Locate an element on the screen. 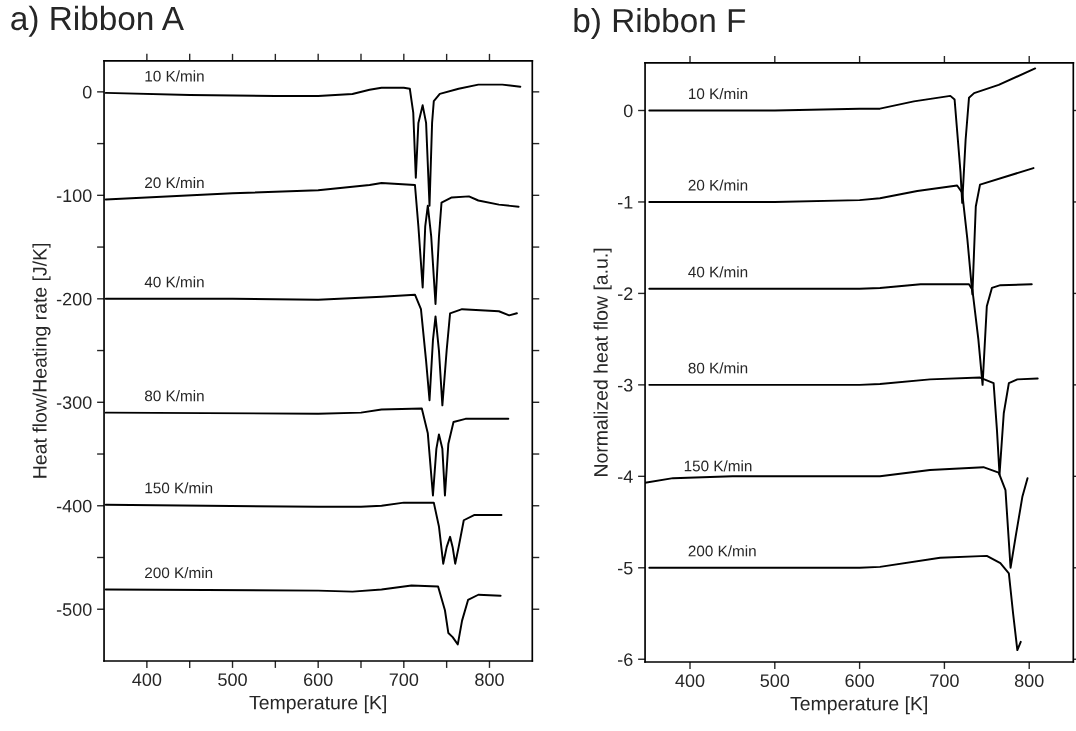 Image resolution: width=1076 pixels, height=731 pixels. chart-title: b) Ribbon F is located at coordinates (660, 23).